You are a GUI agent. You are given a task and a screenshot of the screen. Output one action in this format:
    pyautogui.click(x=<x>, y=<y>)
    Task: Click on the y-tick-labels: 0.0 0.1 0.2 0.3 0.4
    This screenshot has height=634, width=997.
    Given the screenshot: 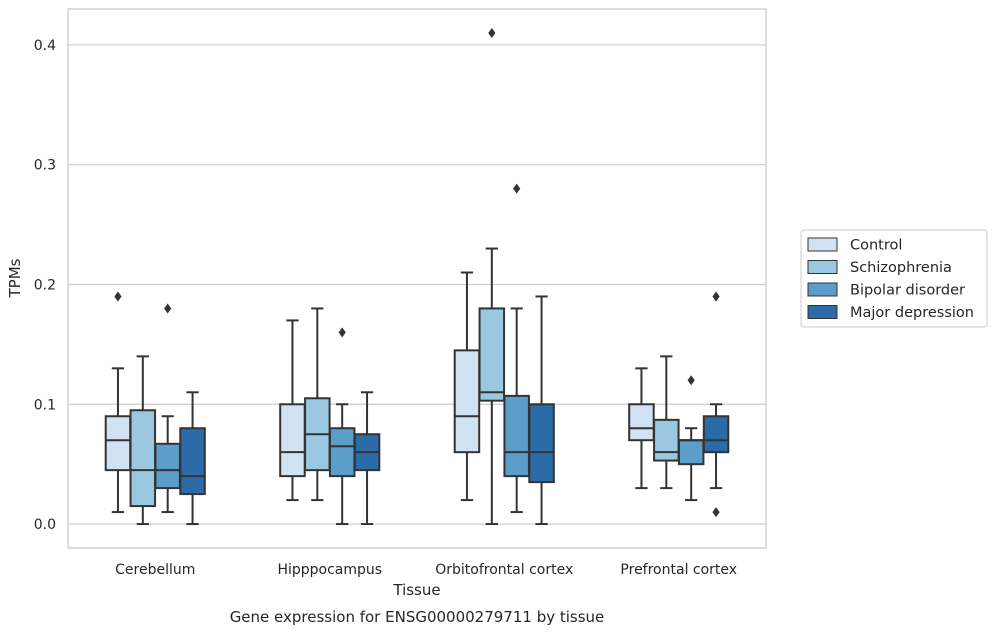 What is the action you would take?
    pyautogui.click(x=45, y=285)
    